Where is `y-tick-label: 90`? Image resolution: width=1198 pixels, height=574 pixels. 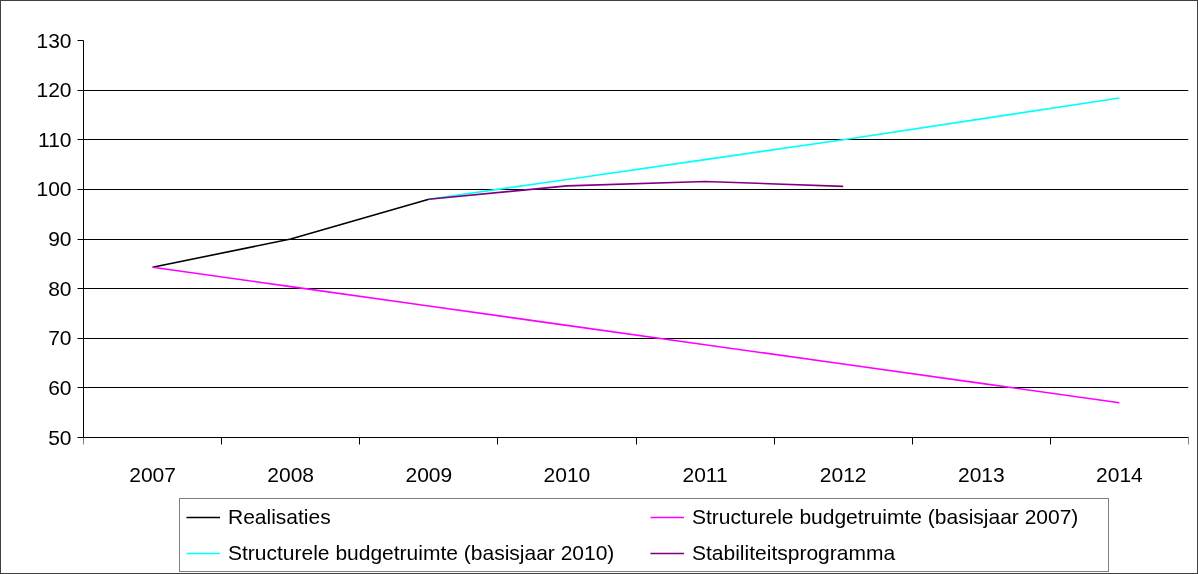 y-tick-label: 90 is located at coordinates (60, 238).